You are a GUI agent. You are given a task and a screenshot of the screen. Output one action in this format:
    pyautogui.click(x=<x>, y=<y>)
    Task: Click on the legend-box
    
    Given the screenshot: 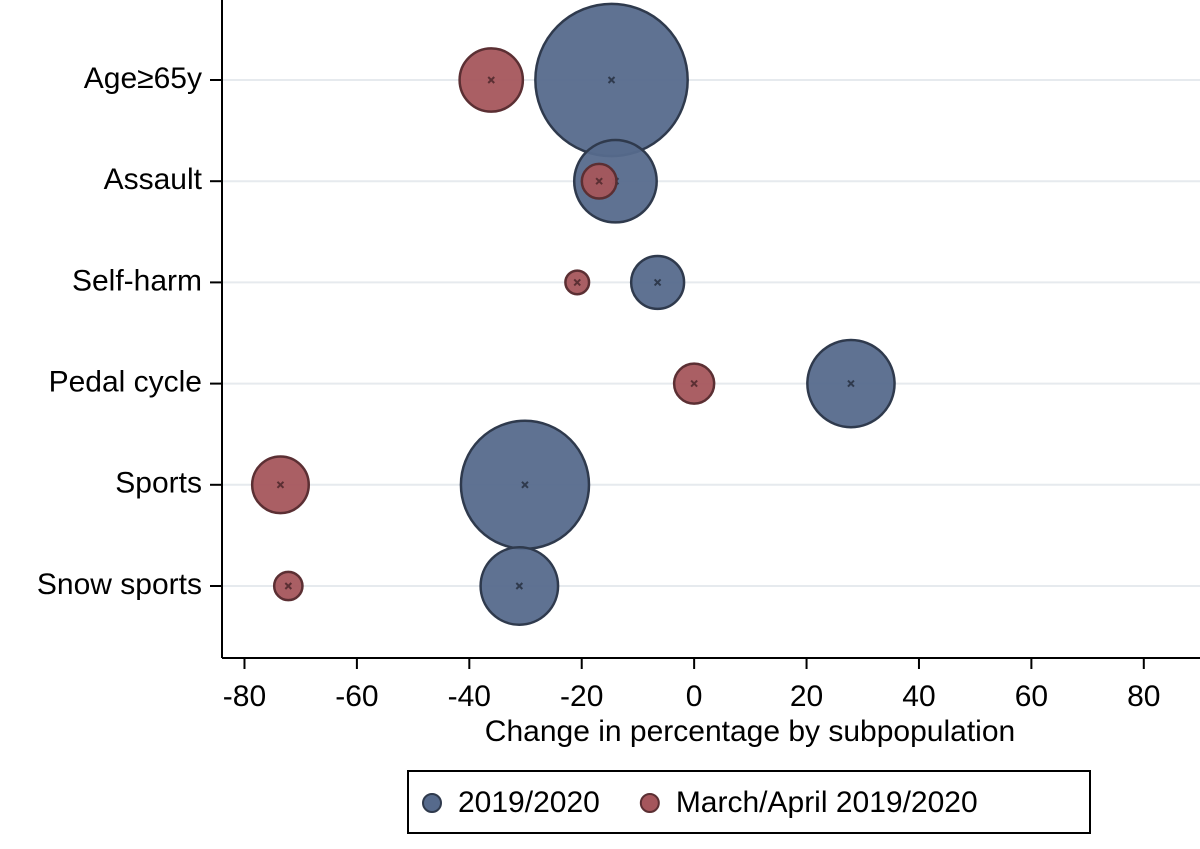 What is the action you would take?
    pyautogui.click(x=749, y=802)
    